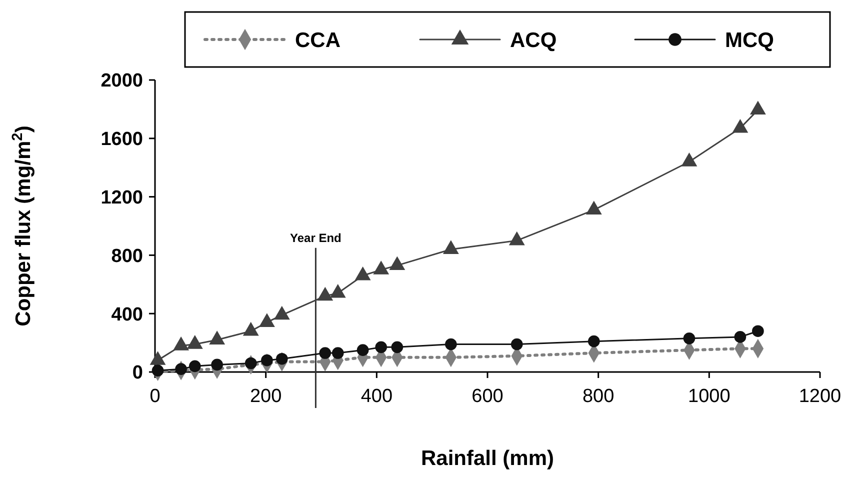 This screenshot has height=487, width=853. I want to click on x-axis-title: Rainfall (mm), so click(487, 458).